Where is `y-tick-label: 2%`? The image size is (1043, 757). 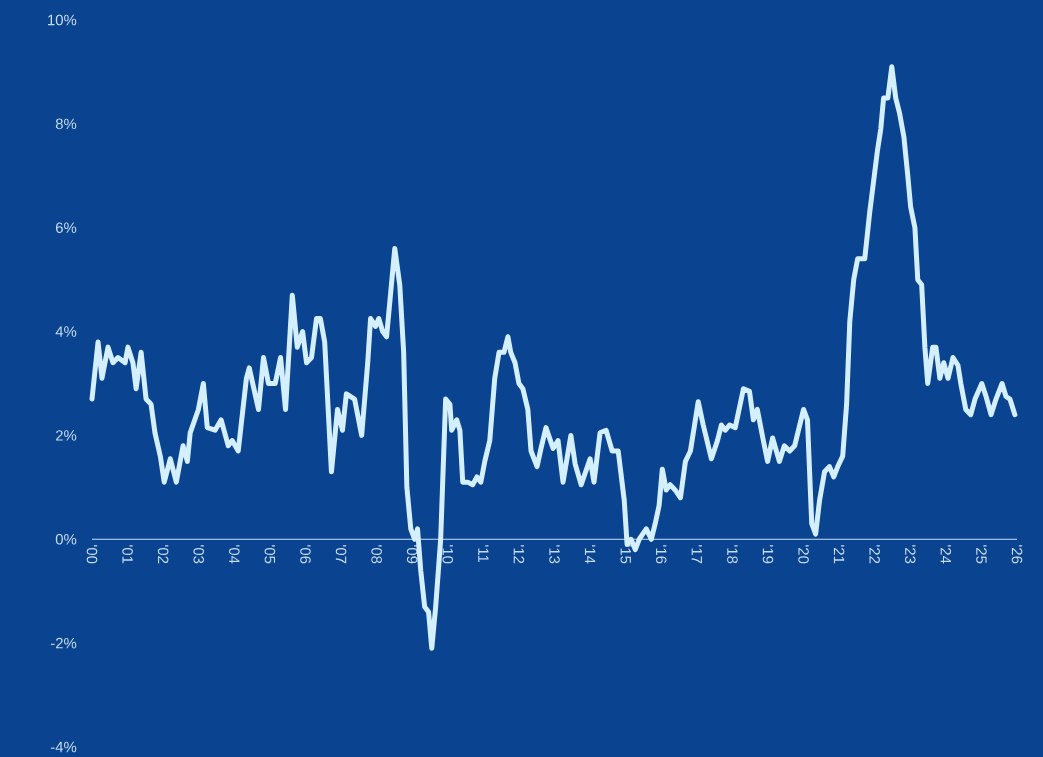 y-tick-label: 2% is located at coordinates (66, 435).